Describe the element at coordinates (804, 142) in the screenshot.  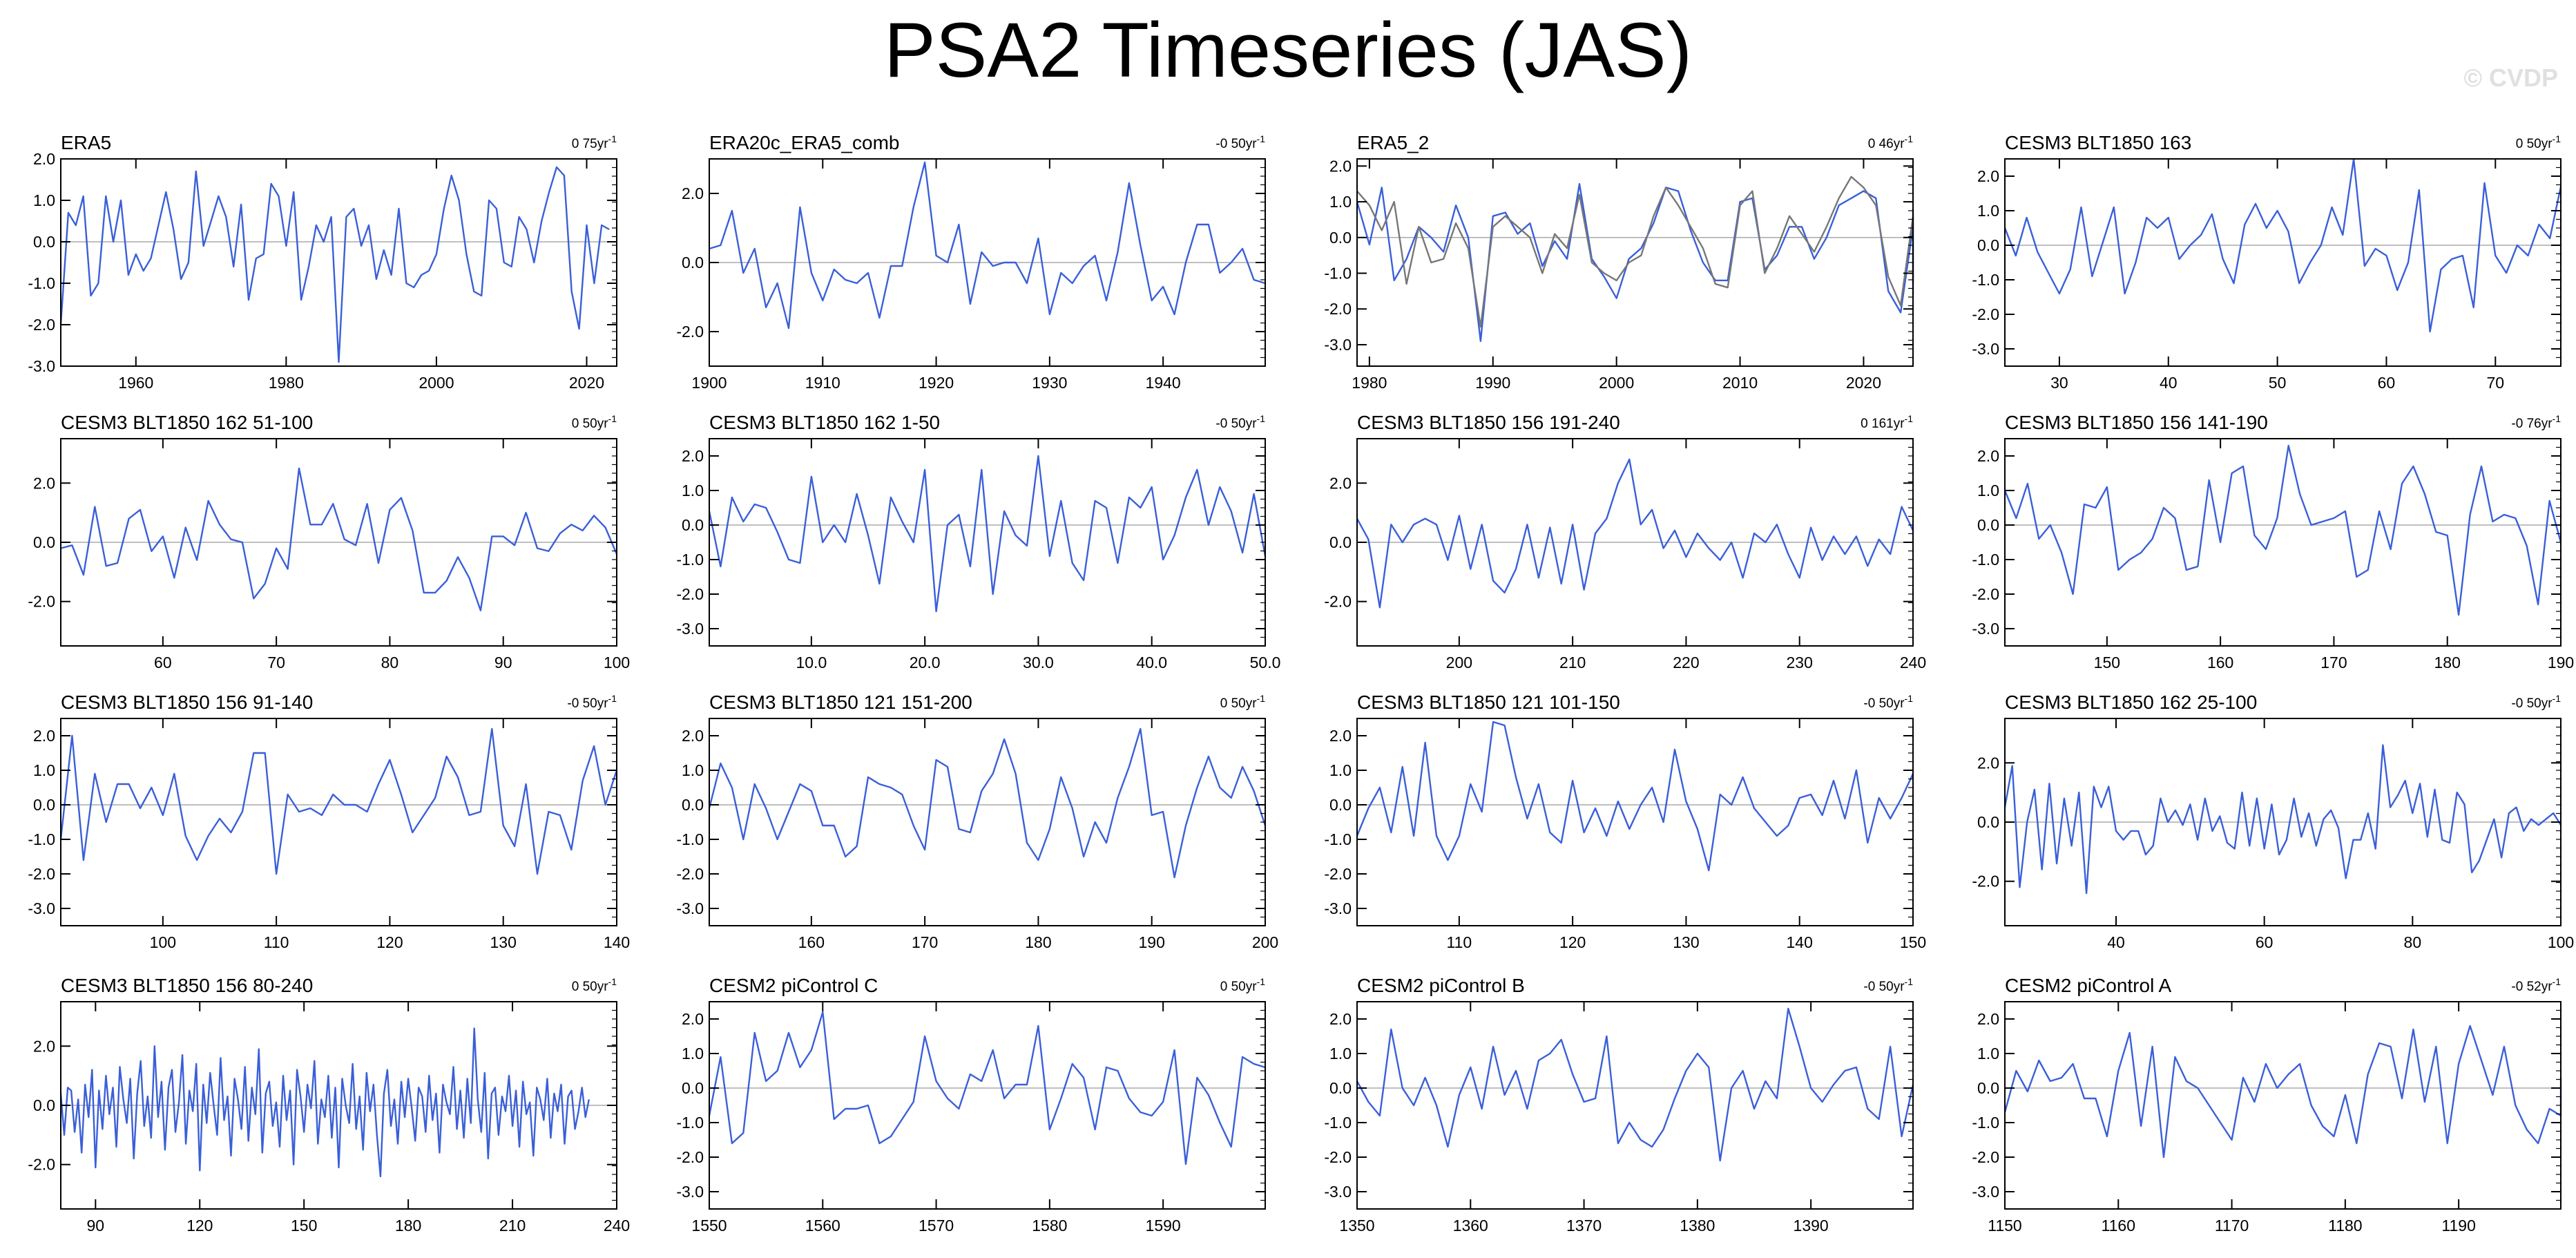
I see `panel-title: ERA20c_ERA5_comb` at that location.